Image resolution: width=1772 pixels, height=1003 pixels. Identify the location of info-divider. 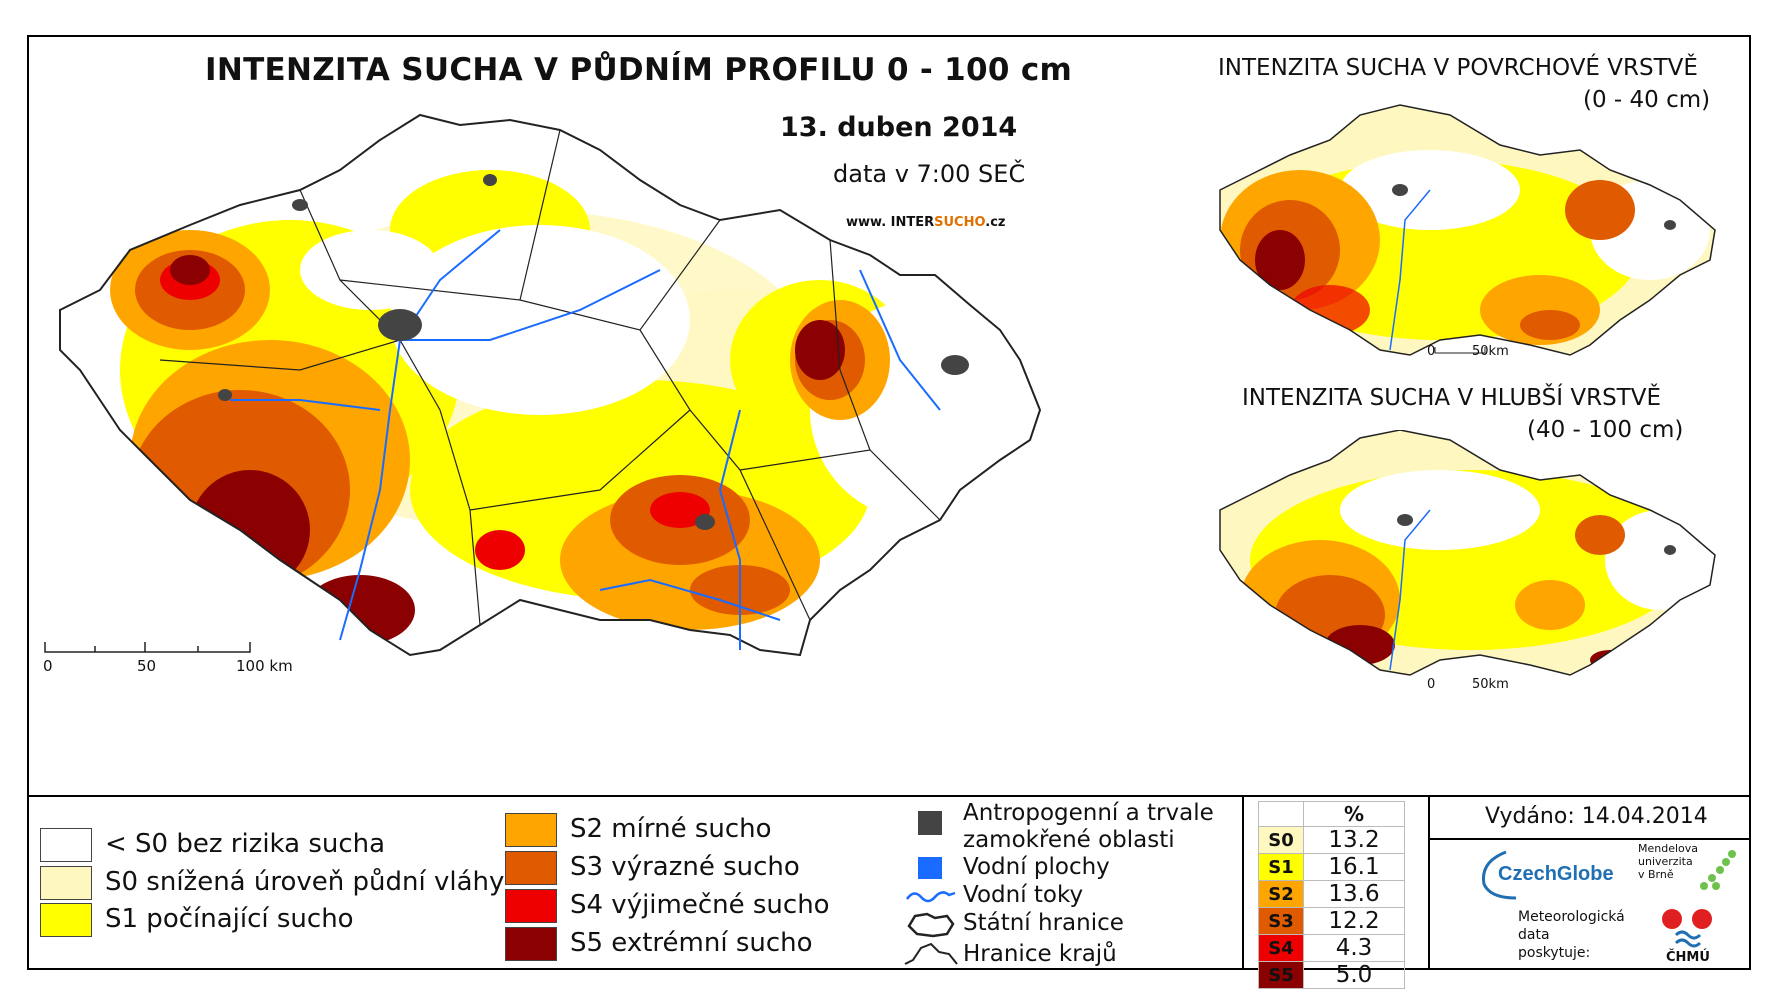
(1589, 839).